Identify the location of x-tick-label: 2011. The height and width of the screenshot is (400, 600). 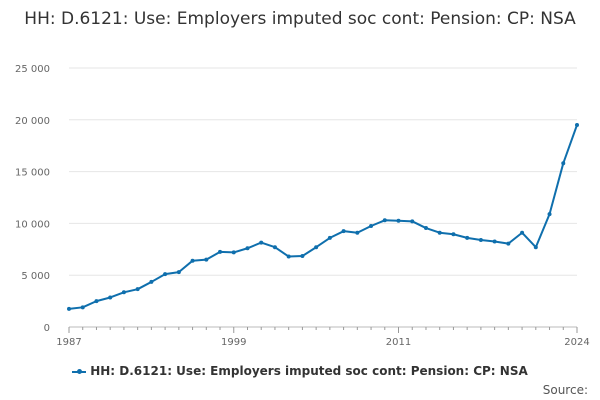
(398, 342).